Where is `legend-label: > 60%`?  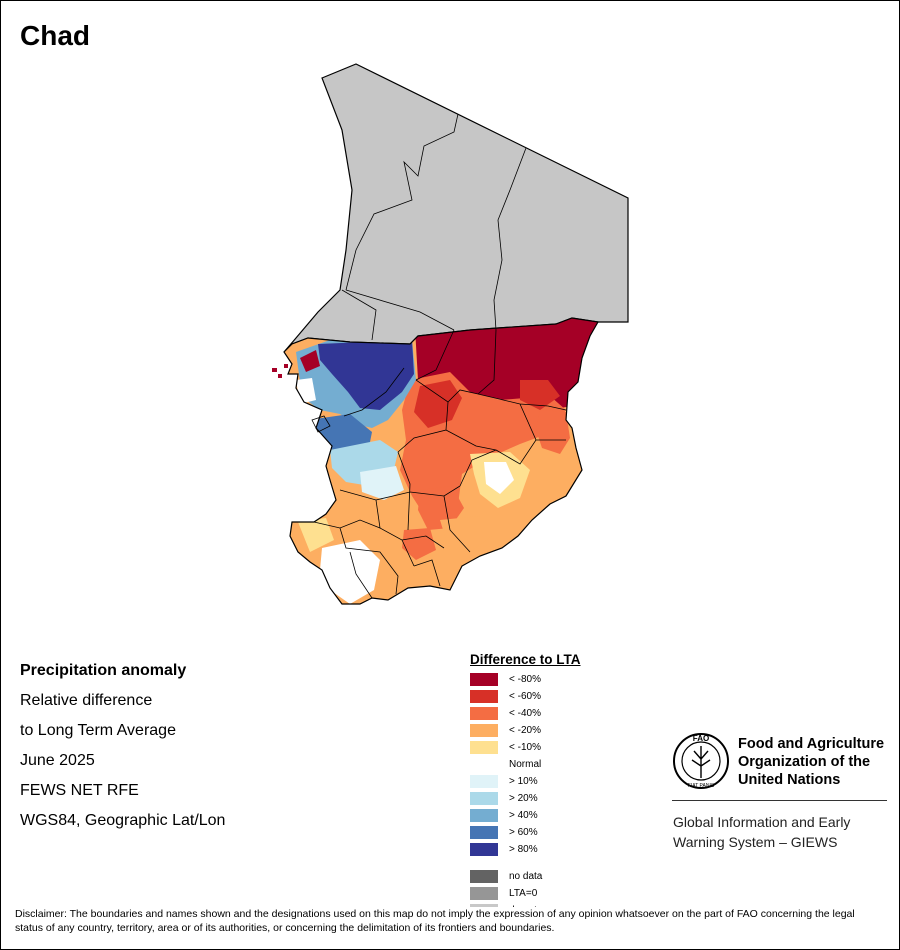 legend-label: > 60% is located at coordinates (523, 832).